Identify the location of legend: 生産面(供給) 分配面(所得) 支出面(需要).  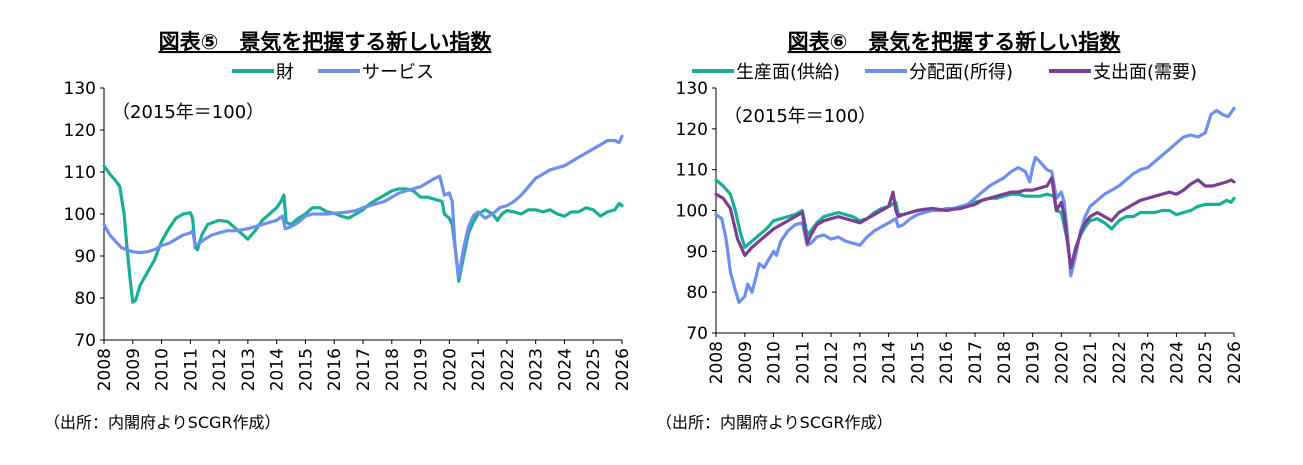
(944, 72).